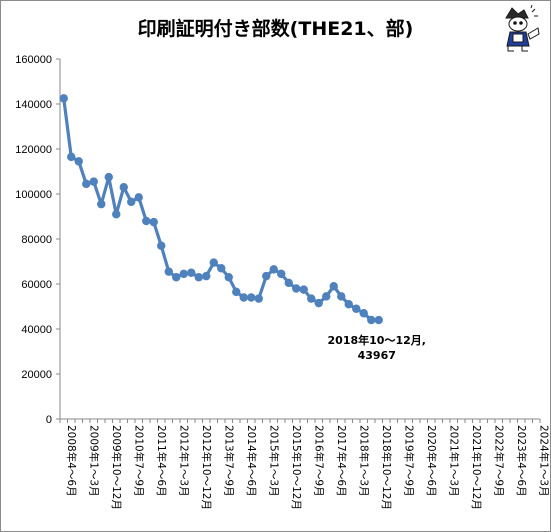  Describe the element at coordinates (228, 461) in the screenshot. I see `x-tick-label: 2013年7～9月` at that location.